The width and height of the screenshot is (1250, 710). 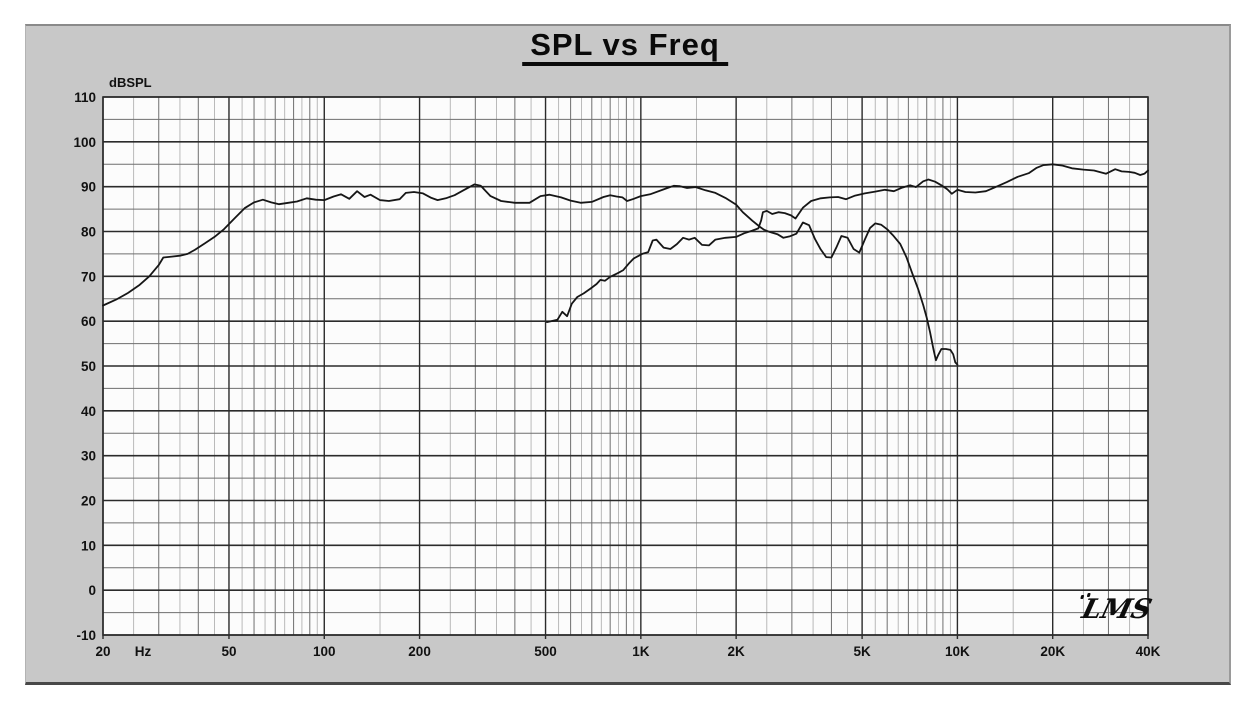 What do you see at coordinates (130, 82) in the screenshot?
I see `y-axis-unit-label: dBSPL` at bounding box center [130, 82].